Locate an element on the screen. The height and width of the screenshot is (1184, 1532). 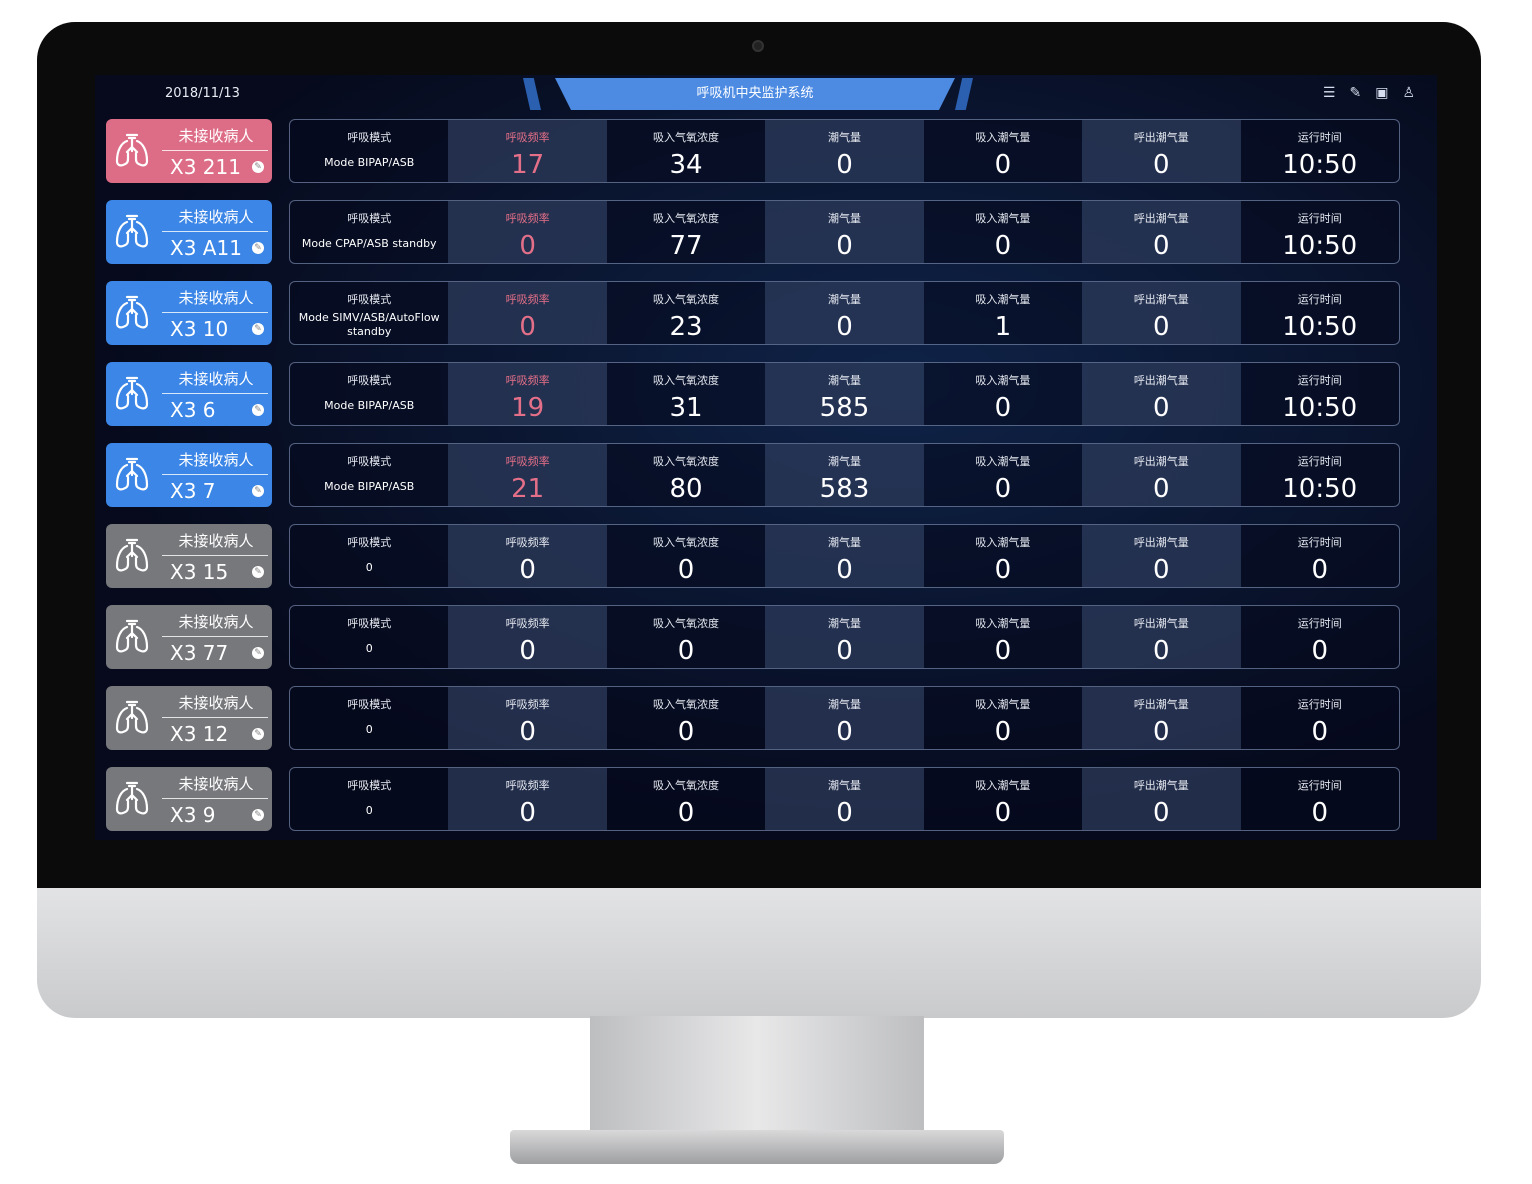
metric-tidal-volume: 潮气量 583 is located at coordinates (844, 475).